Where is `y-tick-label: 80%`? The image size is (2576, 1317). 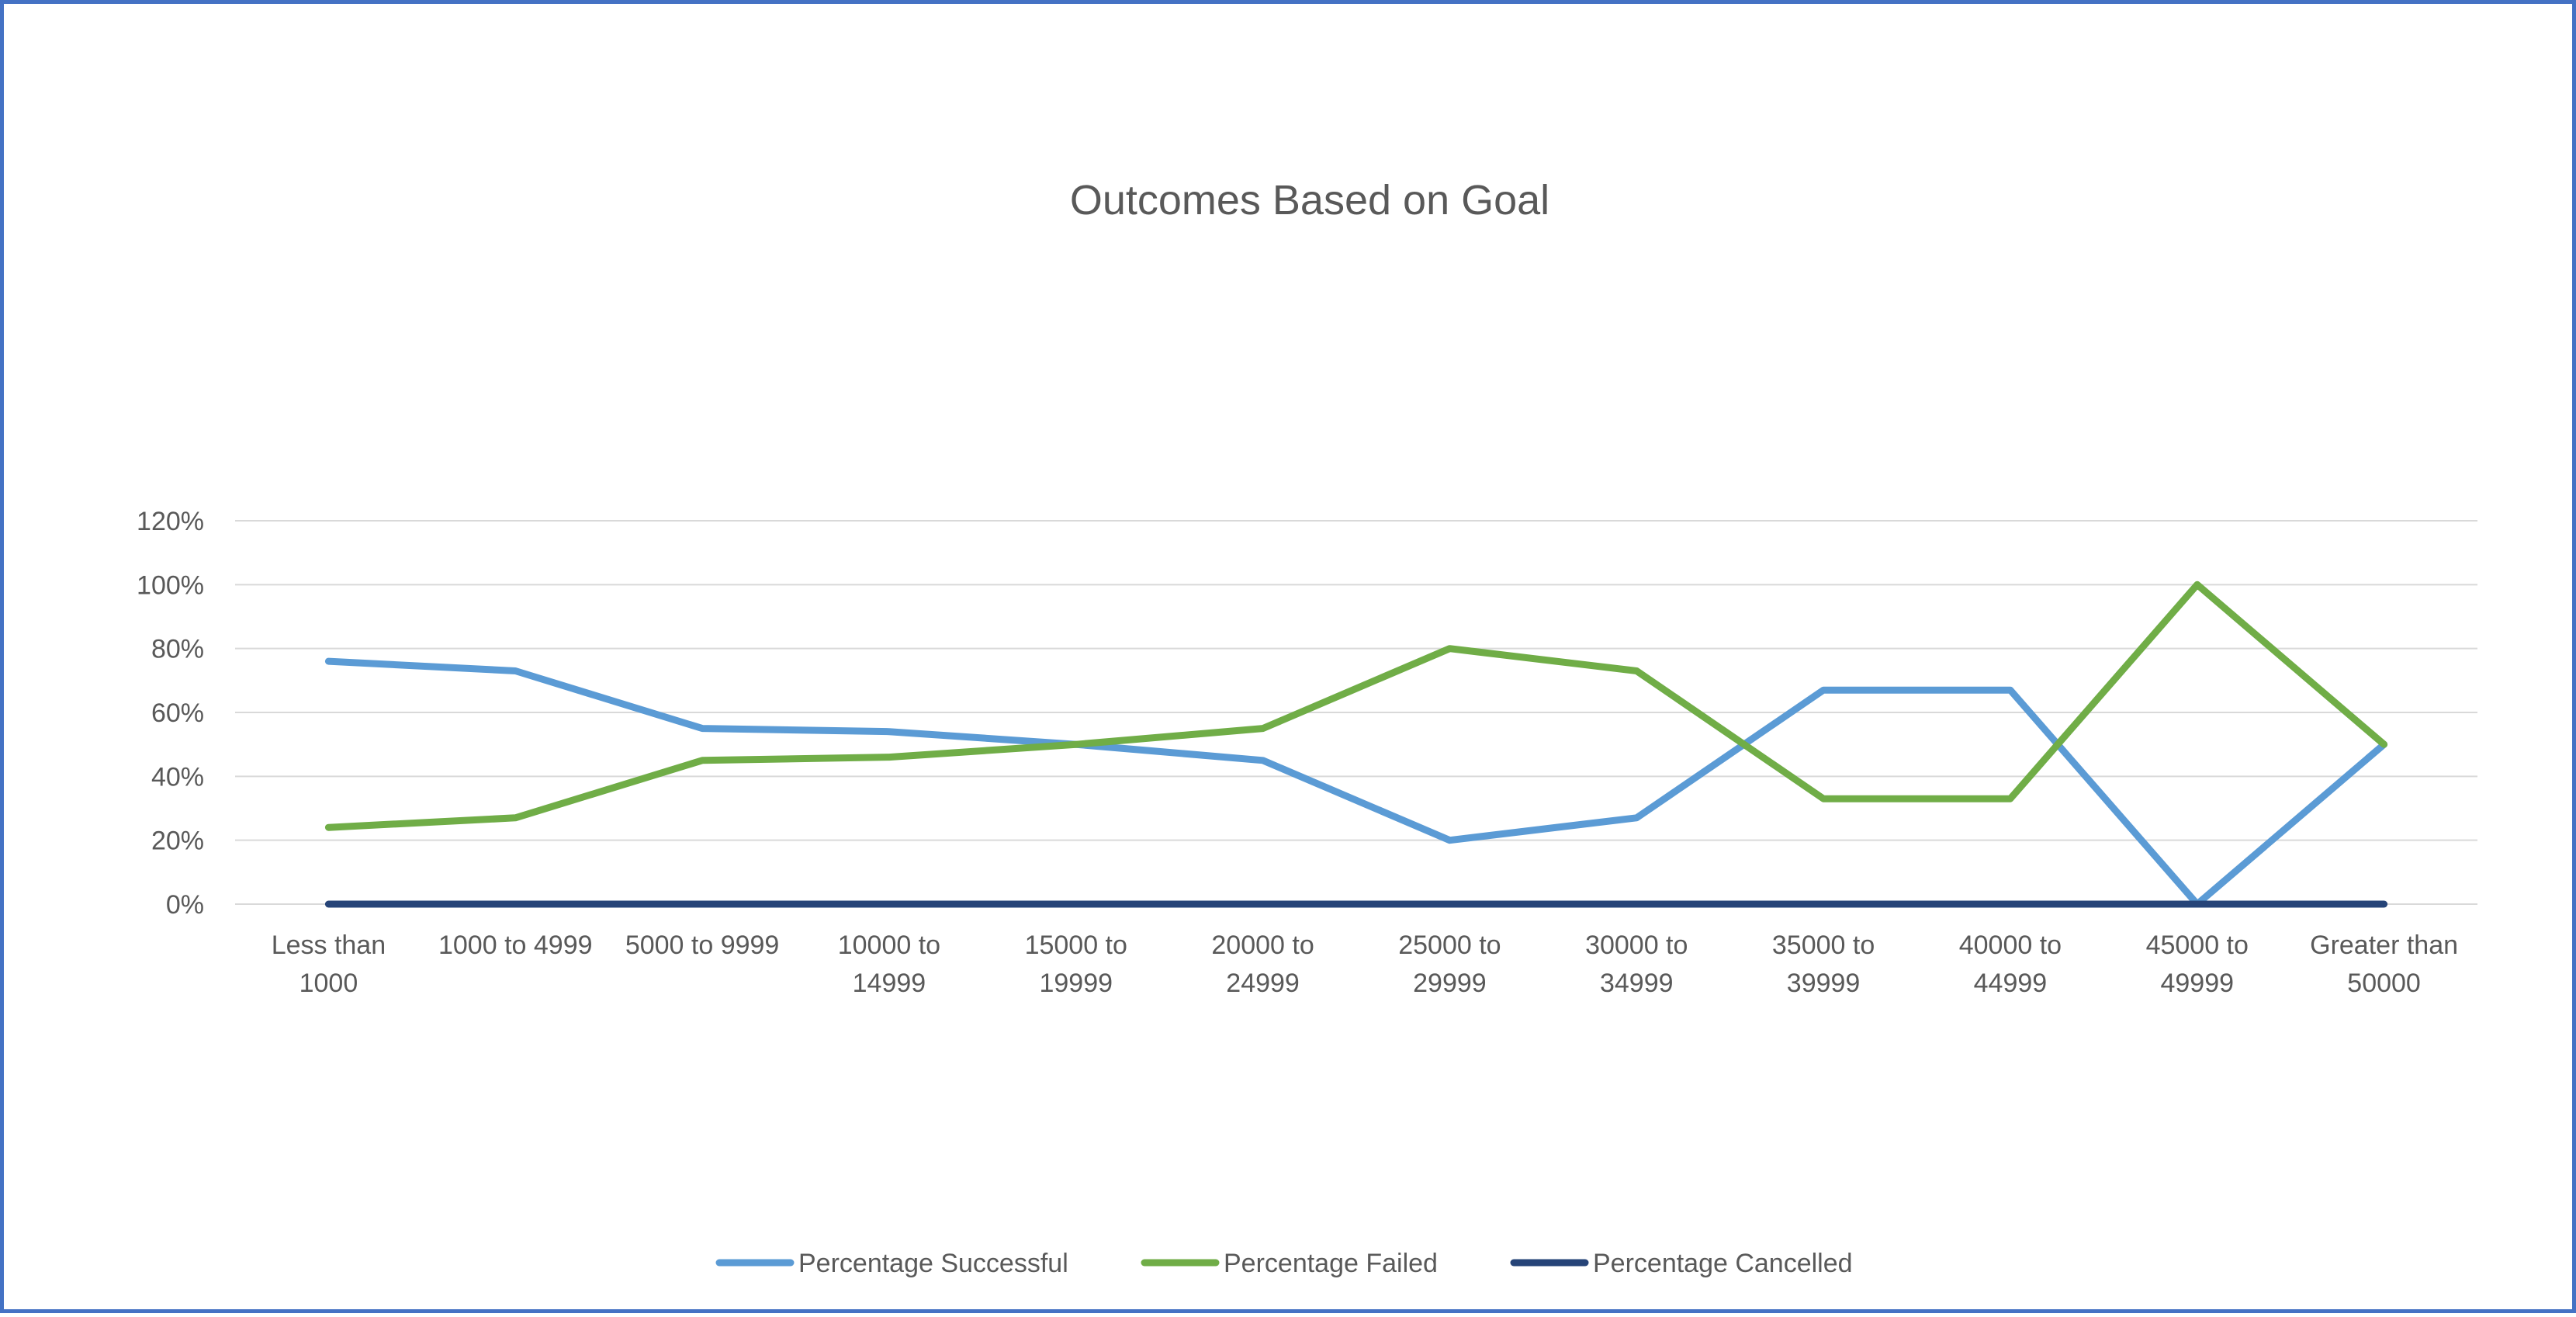 y-tick-label: 80% is located at coordinates (177, 649).